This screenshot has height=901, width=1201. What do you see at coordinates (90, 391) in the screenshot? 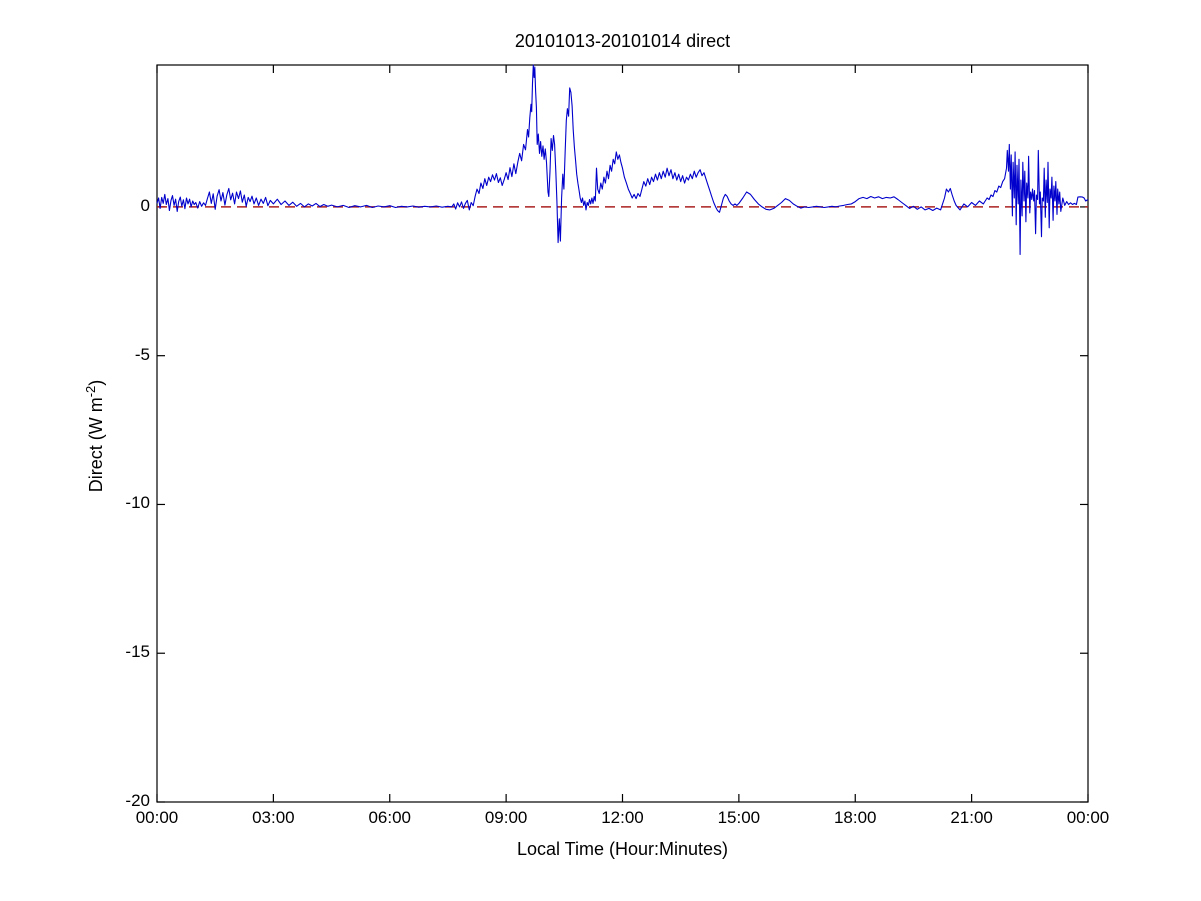
I see `y-axis-label-exponent: -2` at bounding box center [90, 391].